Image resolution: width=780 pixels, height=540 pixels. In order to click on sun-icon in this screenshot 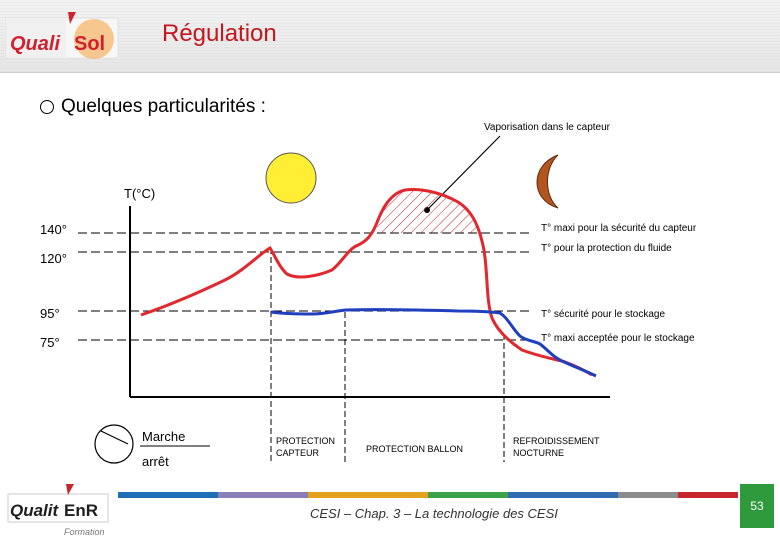, I will do `click(291, 178)`.